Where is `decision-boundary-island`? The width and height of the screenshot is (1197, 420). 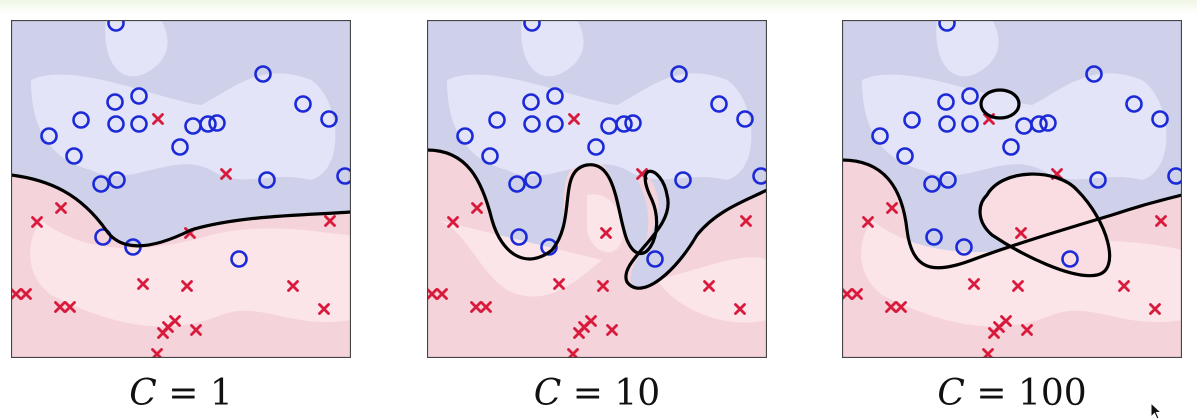
decision-boundary-island is located at coordinates (1045, 225).